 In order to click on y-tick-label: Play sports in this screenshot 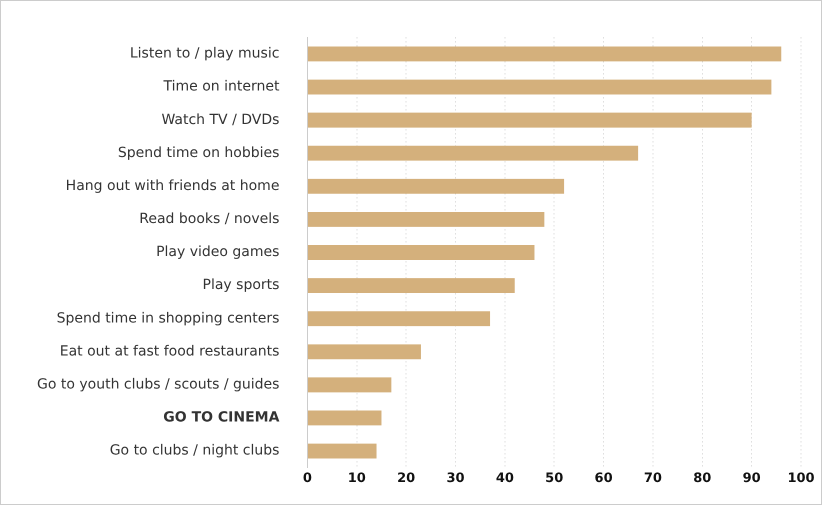, I will do `click(241, 285)`.